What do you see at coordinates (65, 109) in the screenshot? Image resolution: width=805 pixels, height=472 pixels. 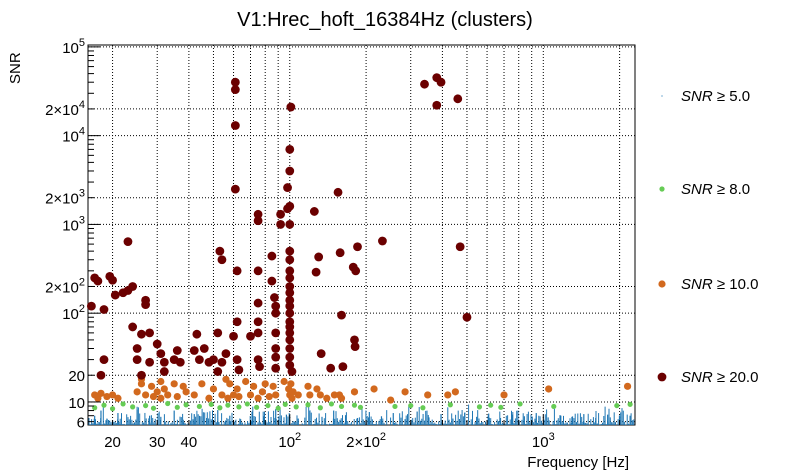 I see `y-tick-label: 2×10⁴` at bounding box center [65, 109].